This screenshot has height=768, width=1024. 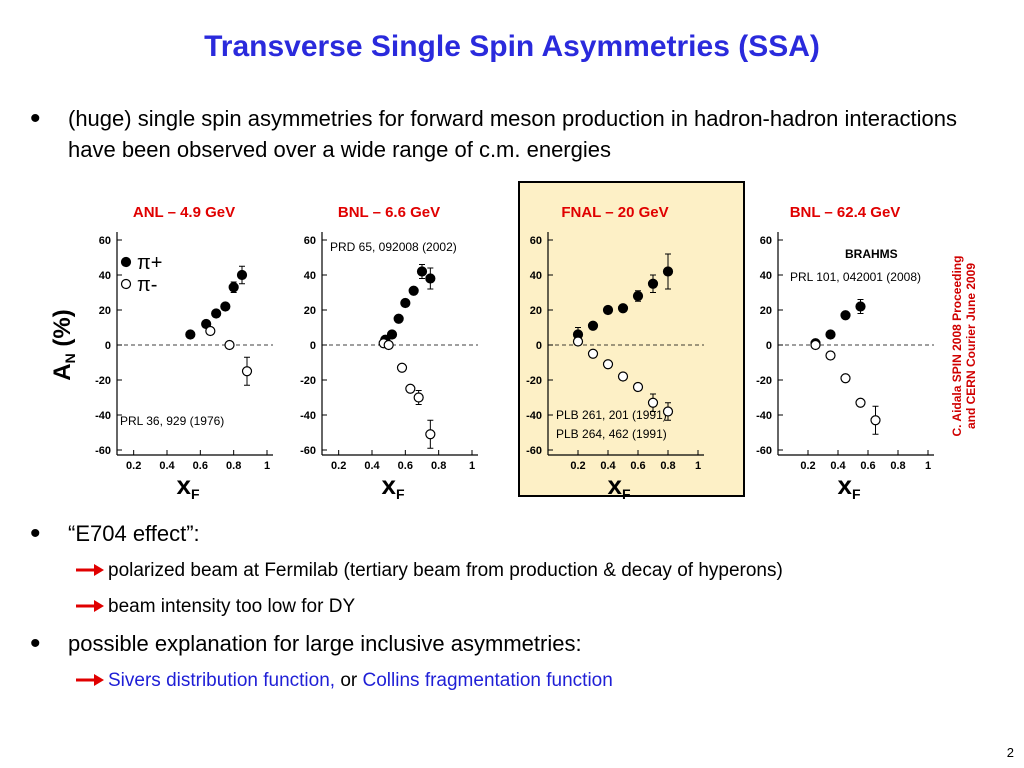 I want to click on sub-text: or, so click(x=349, y=680).